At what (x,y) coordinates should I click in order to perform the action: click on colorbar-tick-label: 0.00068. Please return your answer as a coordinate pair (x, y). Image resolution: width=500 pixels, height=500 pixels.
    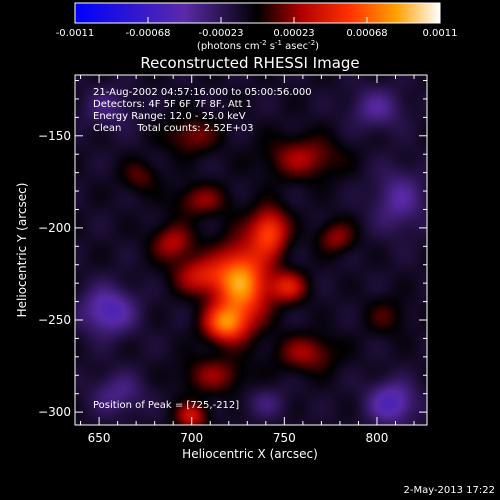
    Looking at the image, I should click on (366, 33).